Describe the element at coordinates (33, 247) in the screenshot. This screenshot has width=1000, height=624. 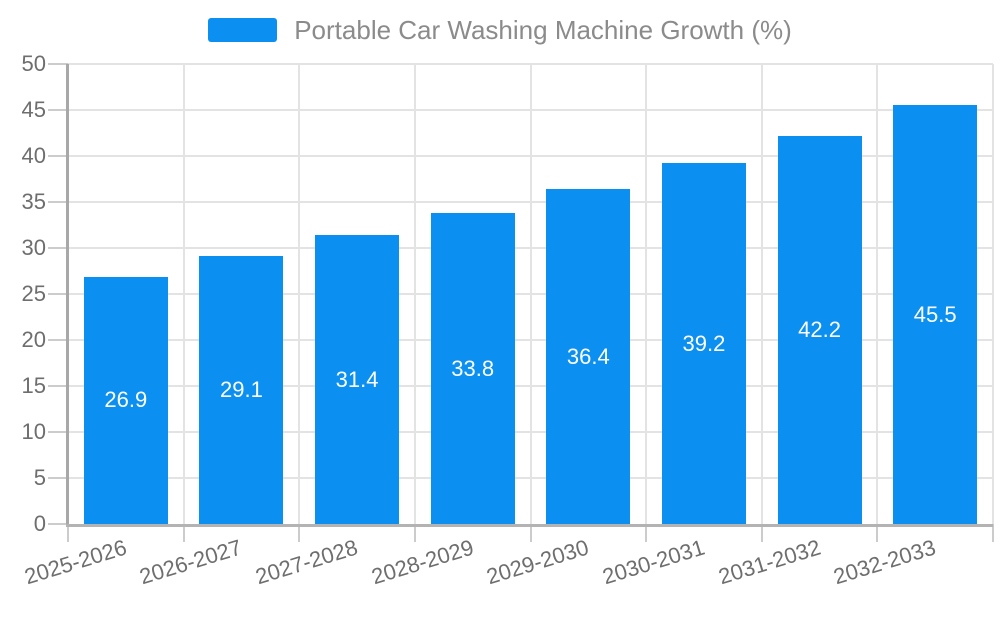
I see `y-axis-tick-label: 30` at that location.